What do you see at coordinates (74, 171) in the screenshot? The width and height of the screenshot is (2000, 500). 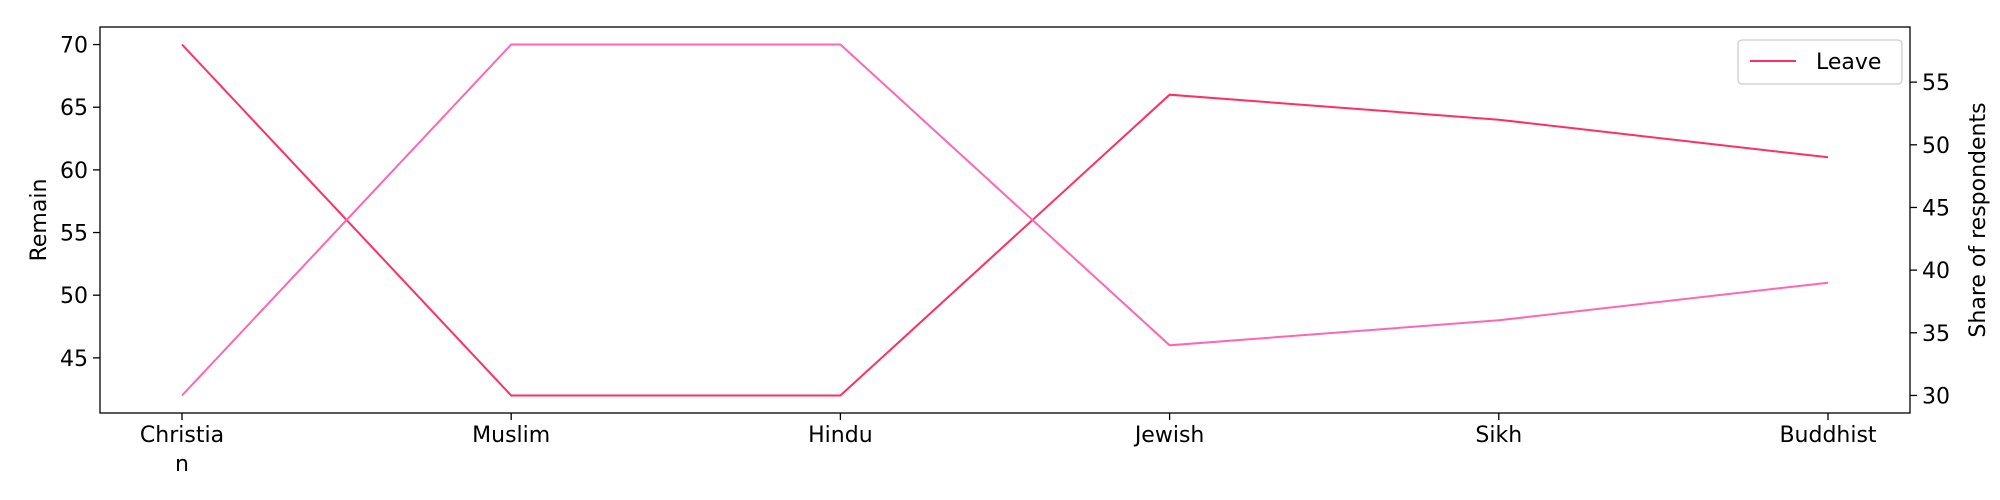 I see `y-left-tick-label: 60` at bounding box center [74, 171].